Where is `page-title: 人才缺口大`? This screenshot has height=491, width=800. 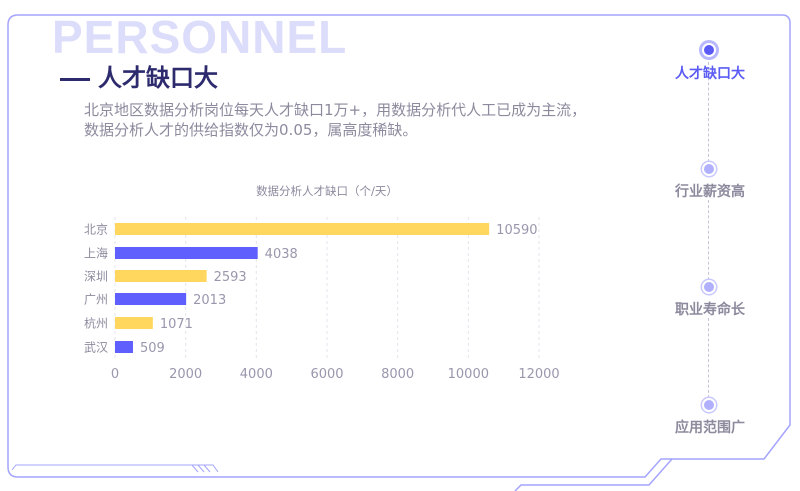
page-title: 人才缺口大 is located at coordinates (139, 78).